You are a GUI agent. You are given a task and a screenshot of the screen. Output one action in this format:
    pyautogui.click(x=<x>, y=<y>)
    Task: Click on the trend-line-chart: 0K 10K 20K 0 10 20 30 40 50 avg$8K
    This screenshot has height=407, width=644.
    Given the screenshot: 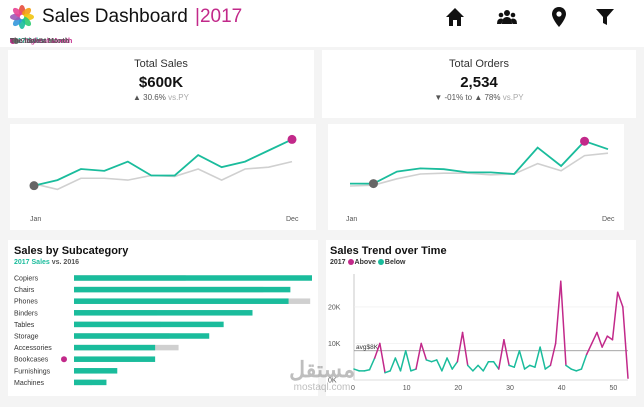 What is the action you would take?
    pyautogui.click(x=478, y=333)
    